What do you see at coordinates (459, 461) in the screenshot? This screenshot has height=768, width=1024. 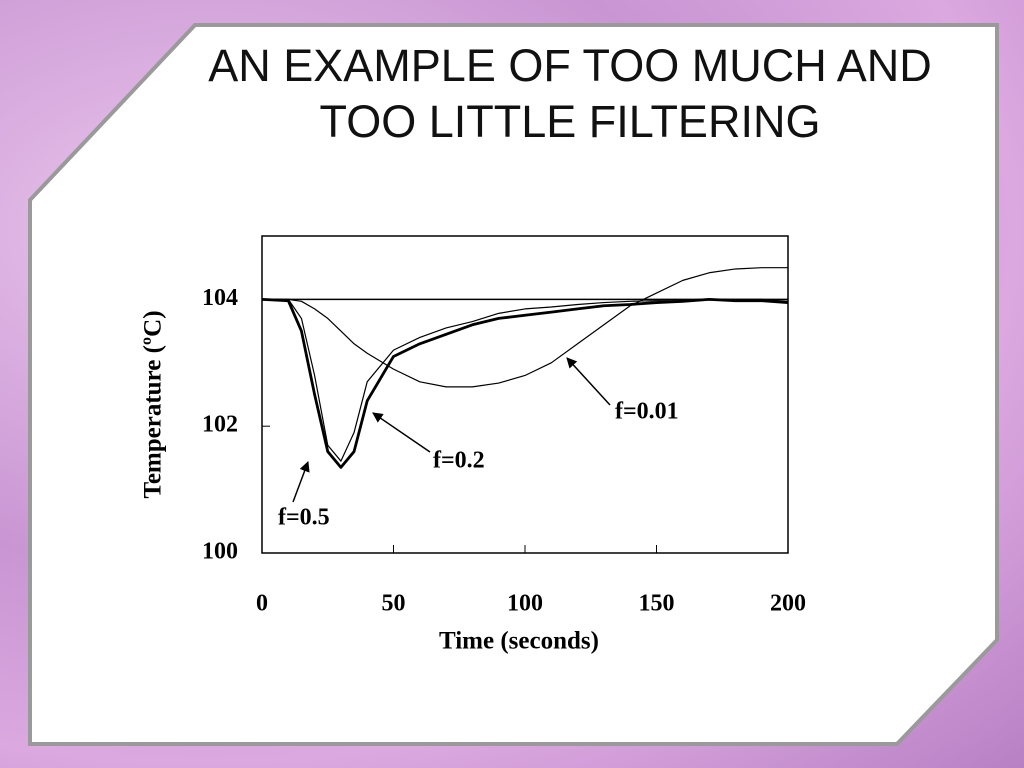 I see `series-annotation: f=0.2` at bounding box center [459, 461].